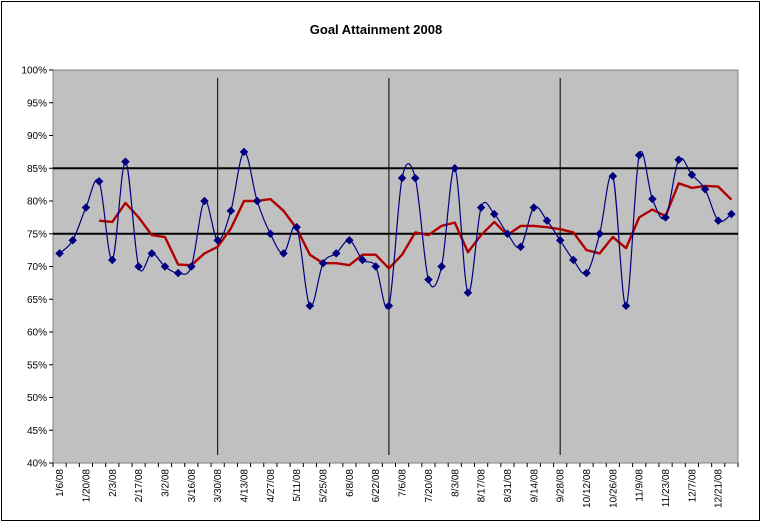 The width and height of the screenshot is (763, 524). Describe the element at coordinates (37, 365) in the screenshot. I see `y-tick-label: 55%` at that location.